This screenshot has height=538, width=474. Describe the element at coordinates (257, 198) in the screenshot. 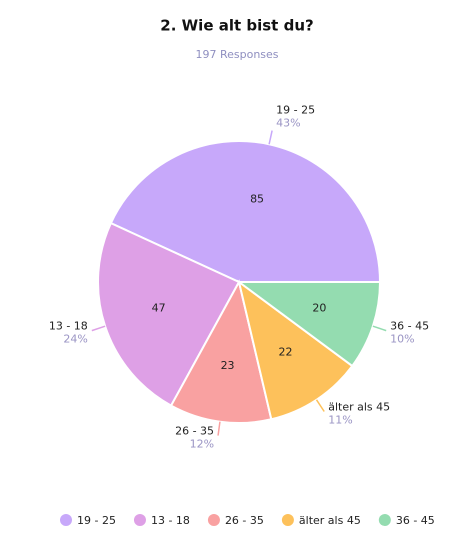

I see `slice-value: 85` at that location.